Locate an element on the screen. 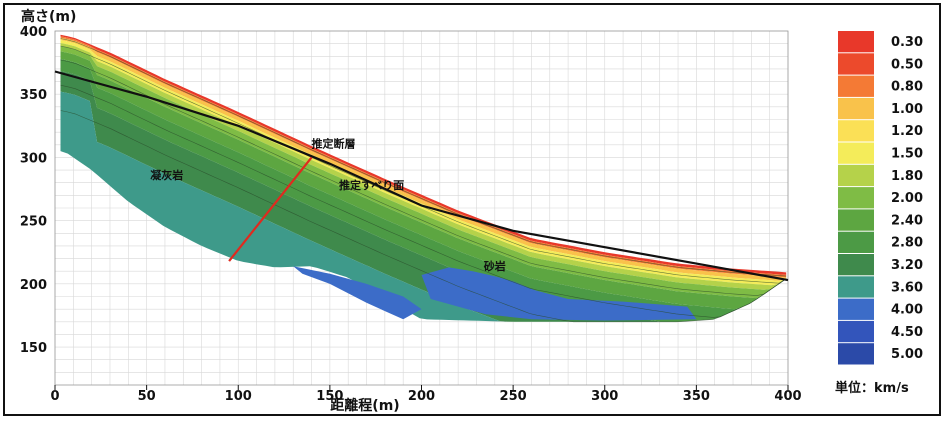  legend-unit: 単位：km/s is located at coordinates (872, 388).